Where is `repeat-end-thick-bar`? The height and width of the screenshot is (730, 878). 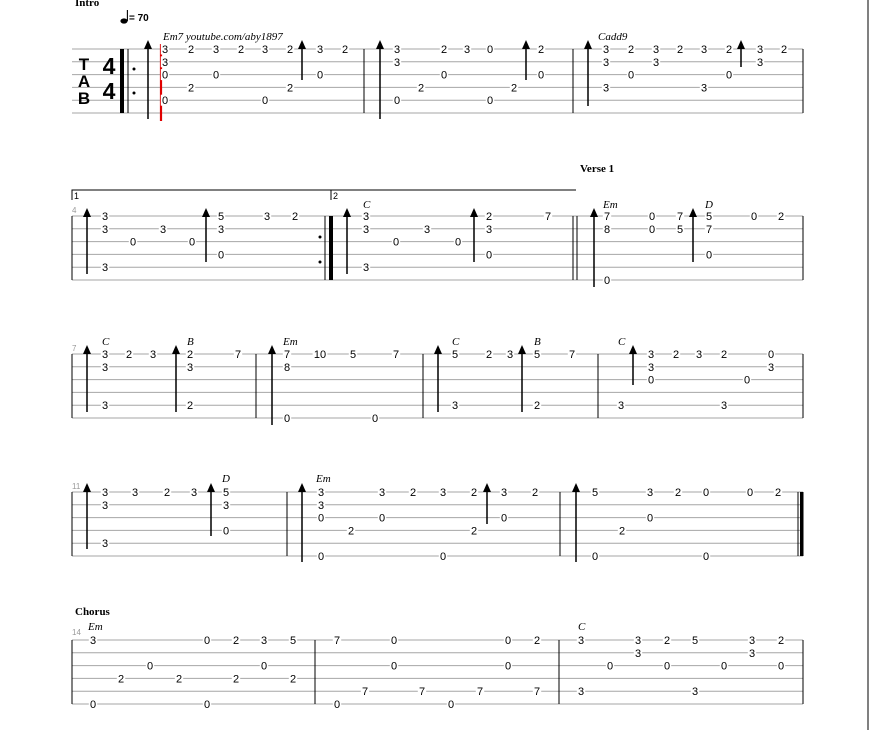
repeat-end-thick-bar is located at coordinates (331, 248).